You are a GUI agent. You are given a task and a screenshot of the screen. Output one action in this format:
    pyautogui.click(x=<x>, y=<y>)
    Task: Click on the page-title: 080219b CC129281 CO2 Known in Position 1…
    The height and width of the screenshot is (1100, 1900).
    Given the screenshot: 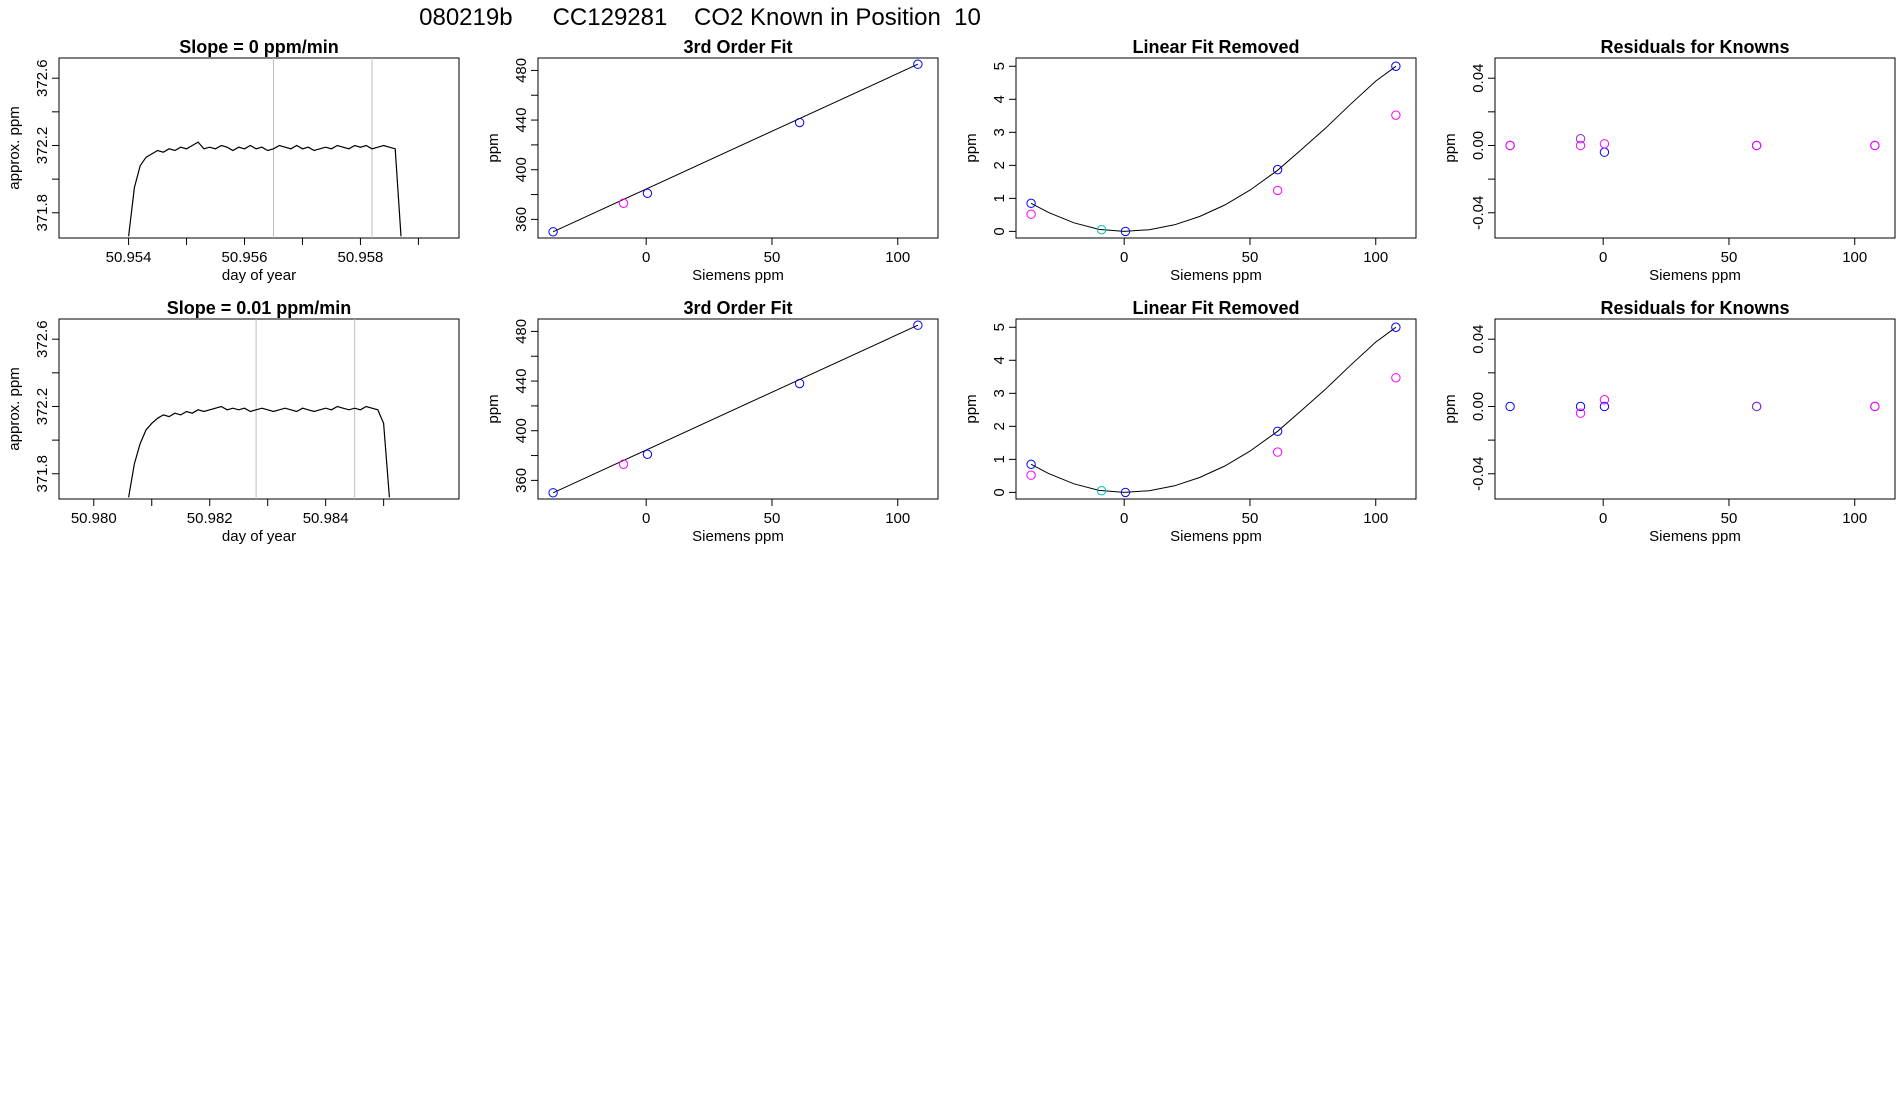 What is the action you would take?
    pyautogui.click(x=700, y=17)
    